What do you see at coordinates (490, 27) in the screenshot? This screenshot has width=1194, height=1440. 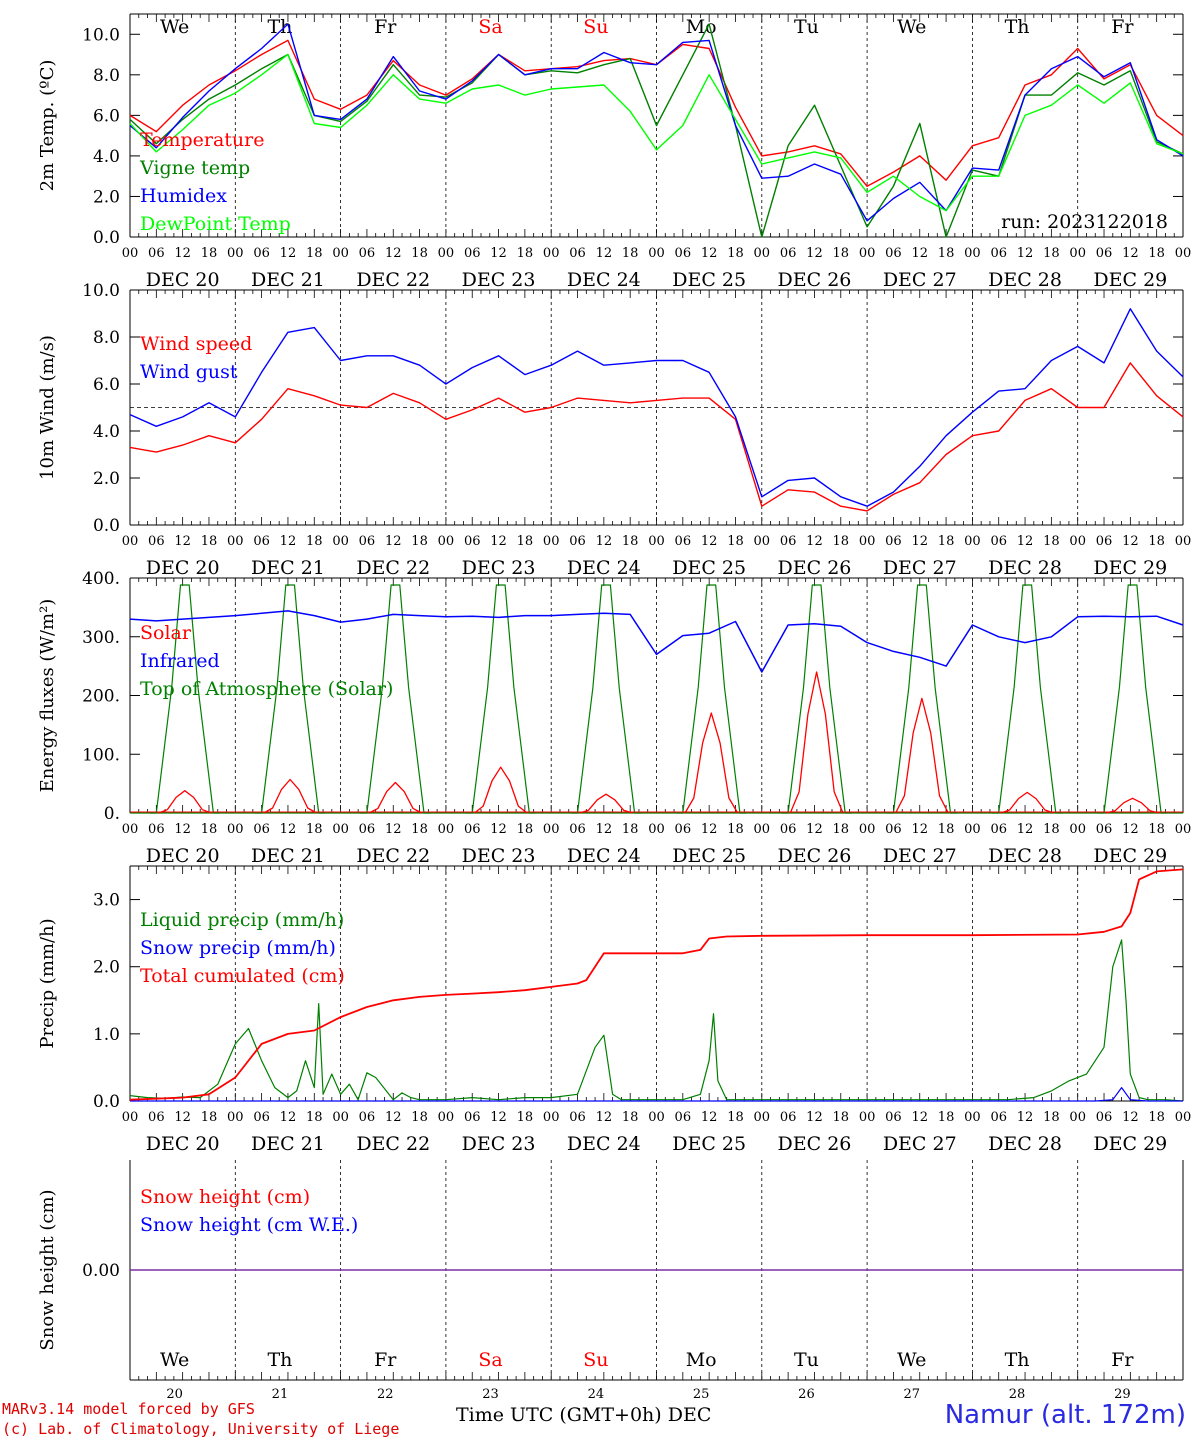 I see `weekday-label: Sa` at bounding box center [490, 27].